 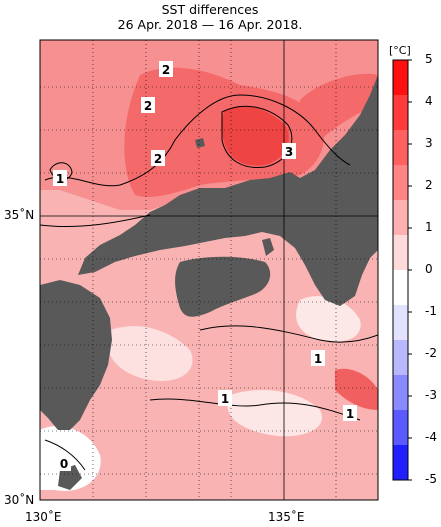 I want to click on colorbar-tick-label: -1, so click(x=431, y=311).